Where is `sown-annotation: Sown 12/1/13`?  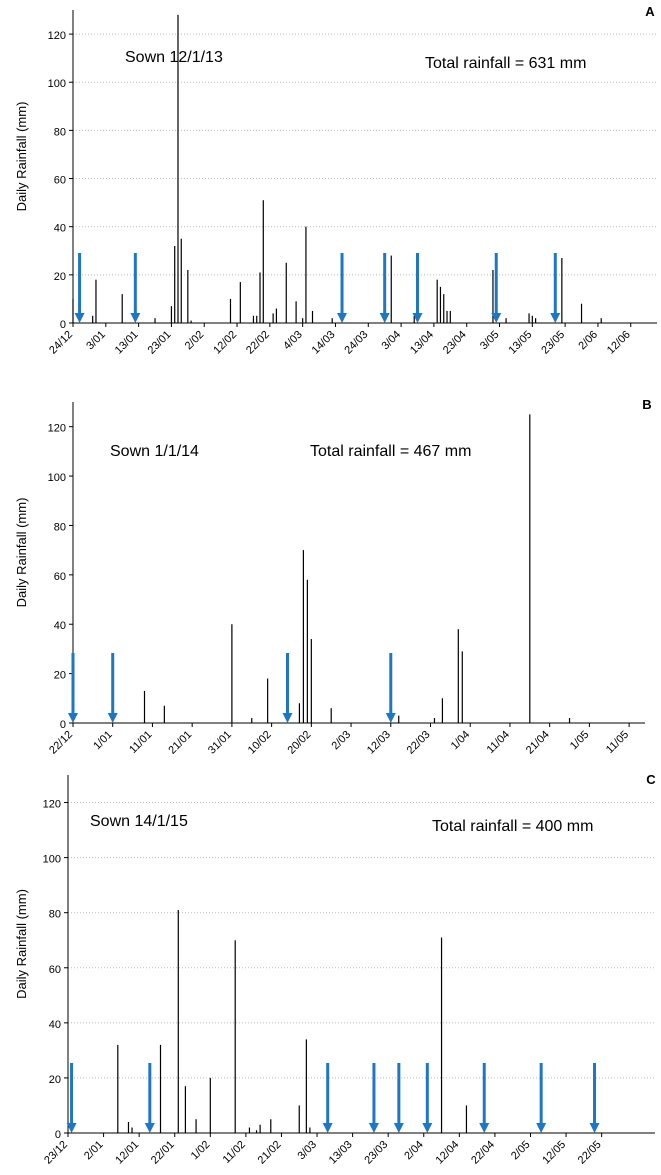 sown-annotation: Sown 12/1/13 is located at coordinates (174, 57).